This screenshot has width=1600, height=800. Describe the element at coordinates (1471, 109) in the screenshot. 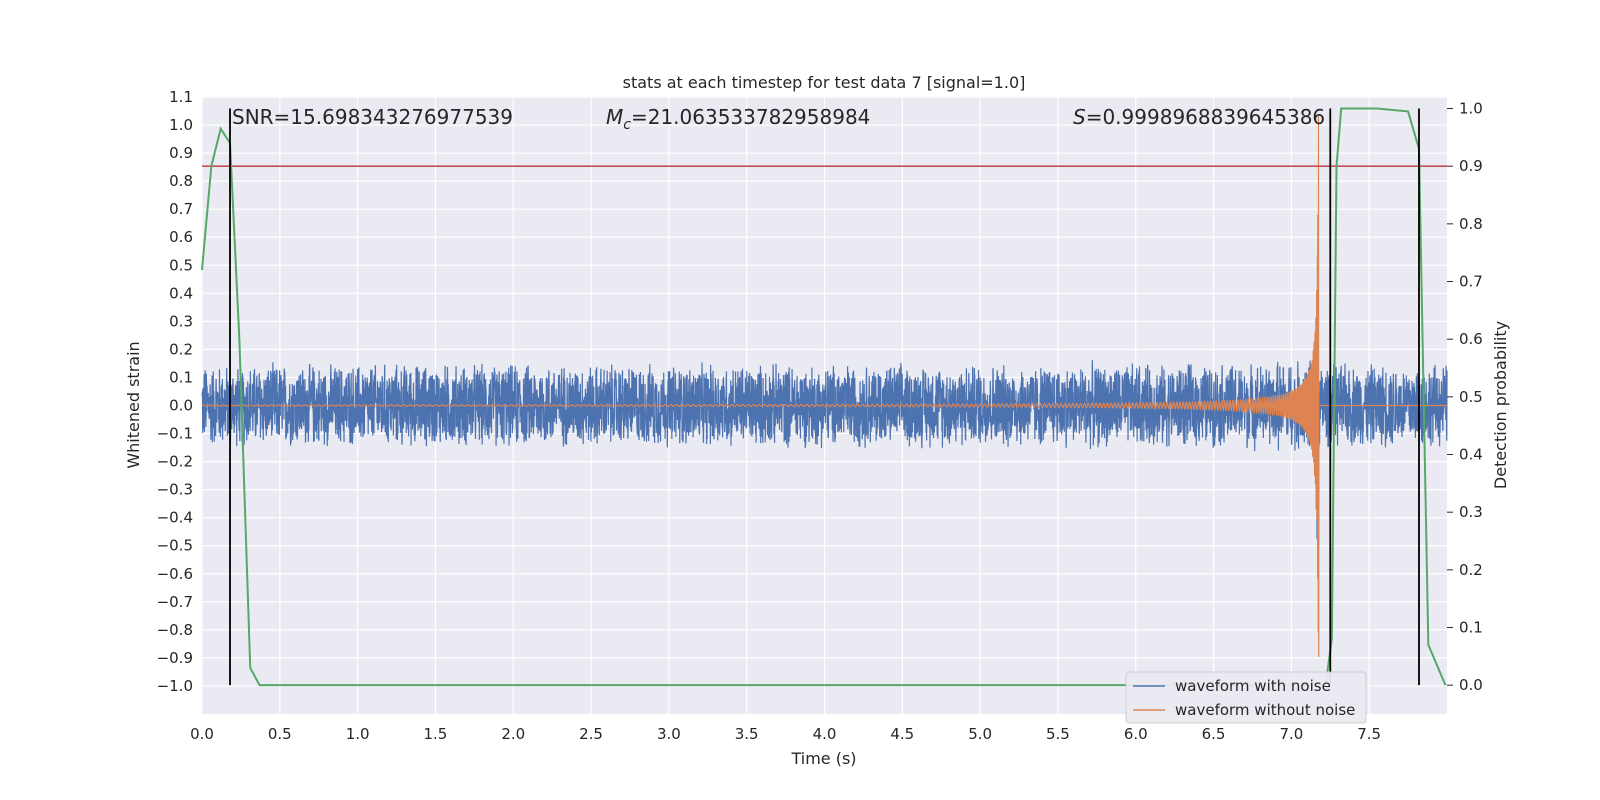

I see `y2-tick-label: 1.0` at that location.